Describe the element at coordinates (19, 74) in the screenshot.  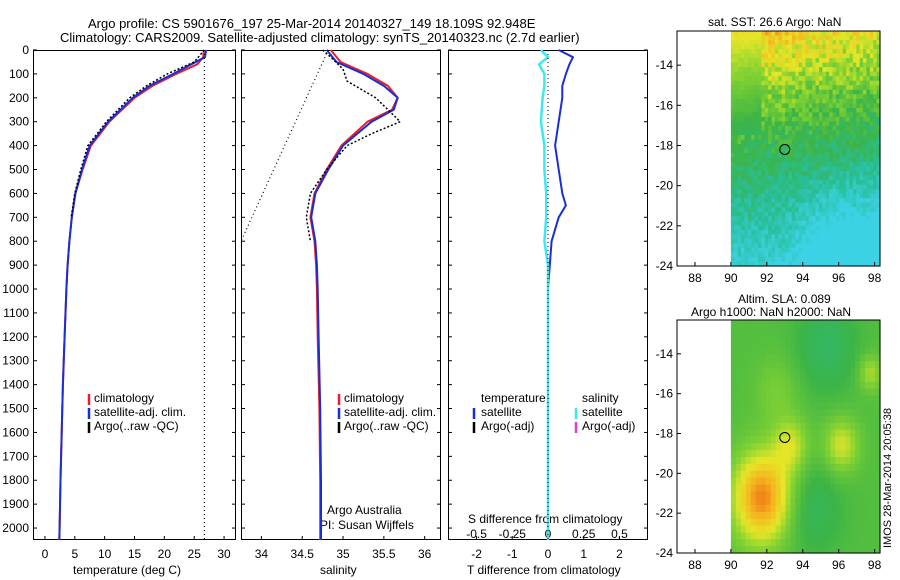
I see `depth-tick-label: 100` at that location.